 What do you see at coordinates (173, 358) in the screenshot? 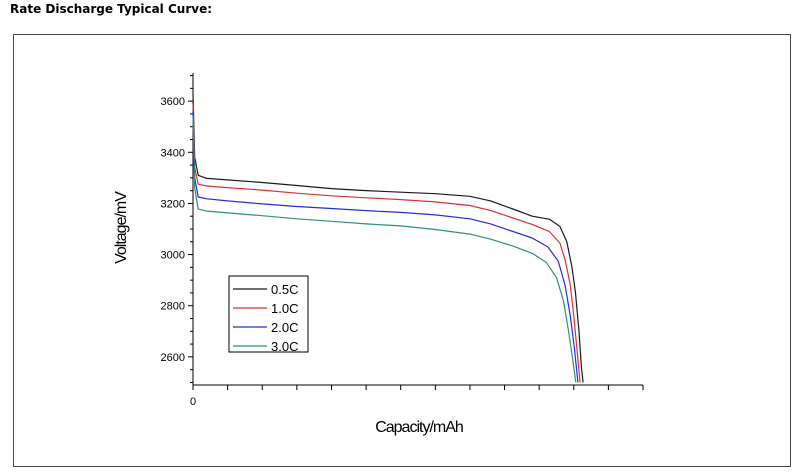
I see `y-tick-label: 2600` at bounding box center [173, 358].